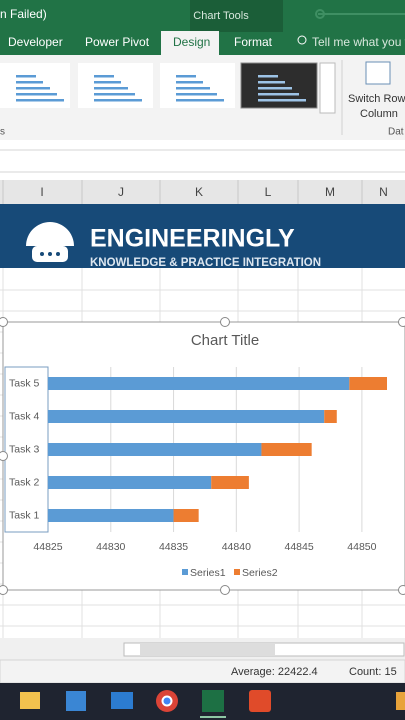 Image resolution: width=405 pixels, height=720 pixels. Describe the element at coordinates (207, 649) in the screenshot. I see `scroll-thumb` at that location.